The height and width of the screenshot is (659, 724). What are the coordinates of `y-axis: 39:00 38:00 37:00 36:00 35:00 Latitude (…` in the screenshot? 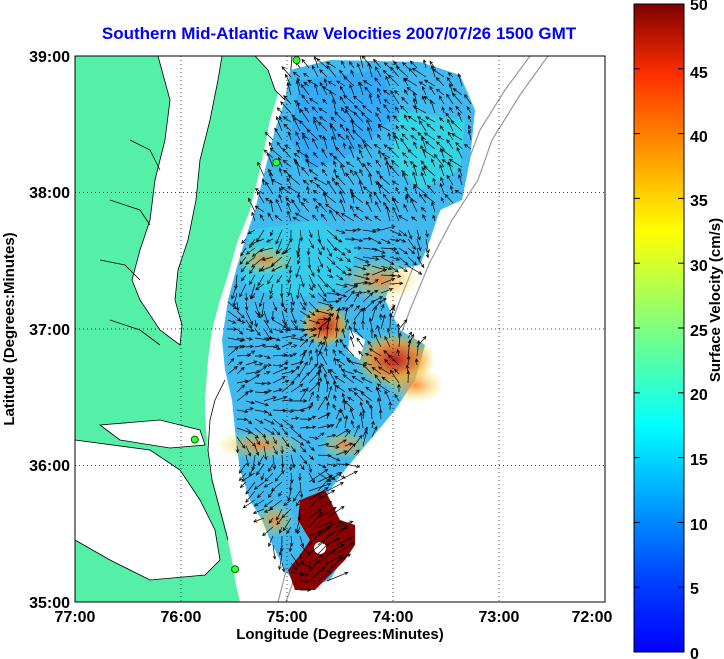 It's located at (35, 330).